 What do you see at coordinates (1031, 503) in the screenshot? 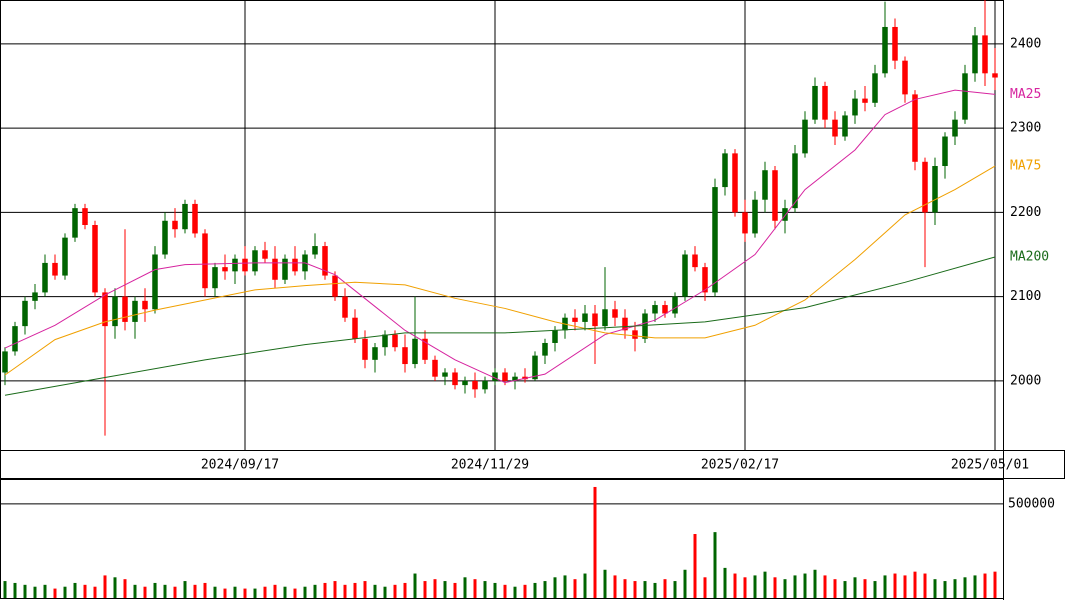
I see `volume-tick-label: 500000` at bounding box center [1031, 503].